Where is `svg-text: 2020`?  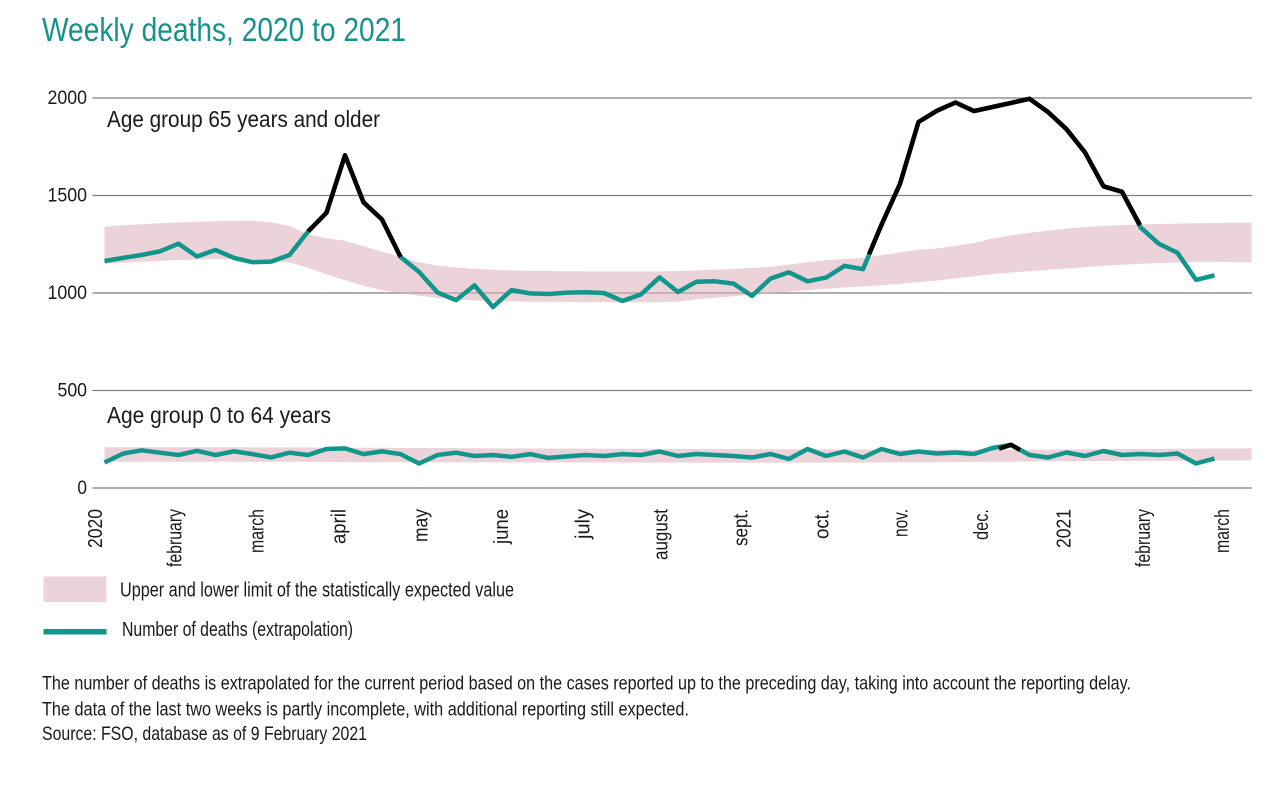
svg-text: 2020 is located at coordinates (96, 528).